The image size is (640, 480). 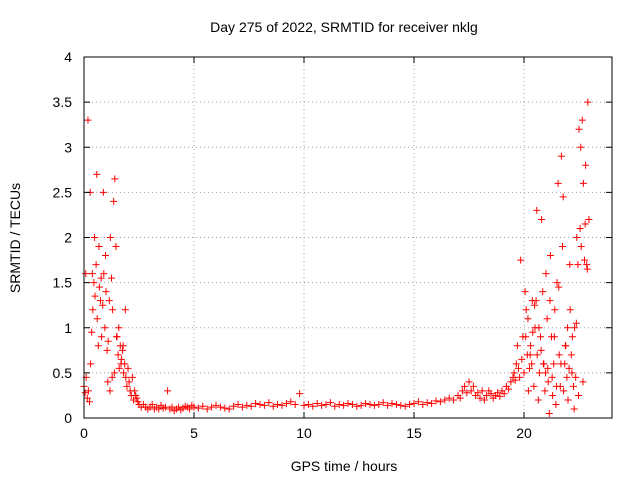 I want to click on x-tick-label: 10, so click(x=304, y=433).